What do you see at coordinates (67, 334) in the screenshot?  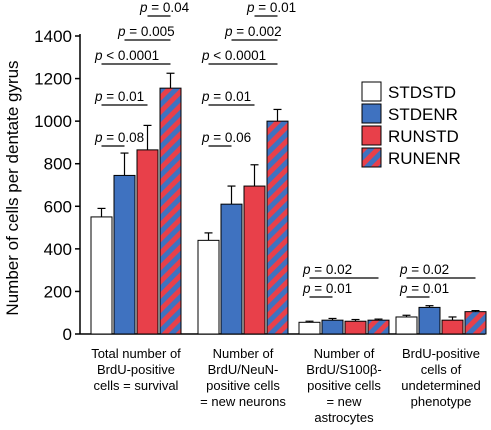 I see `y-tick-label: 0` at bounding box center [67, 334].